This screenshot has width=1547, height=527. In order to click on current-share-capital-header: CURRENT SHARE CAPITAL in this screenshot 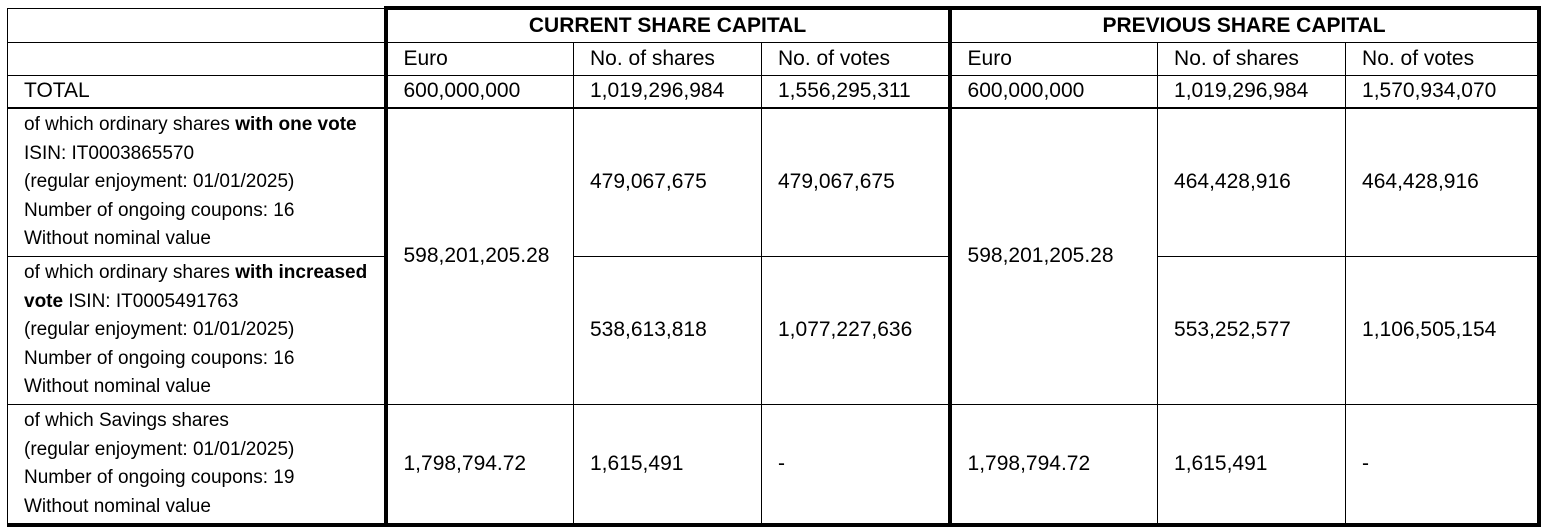, I will do `click(667, 24)`.